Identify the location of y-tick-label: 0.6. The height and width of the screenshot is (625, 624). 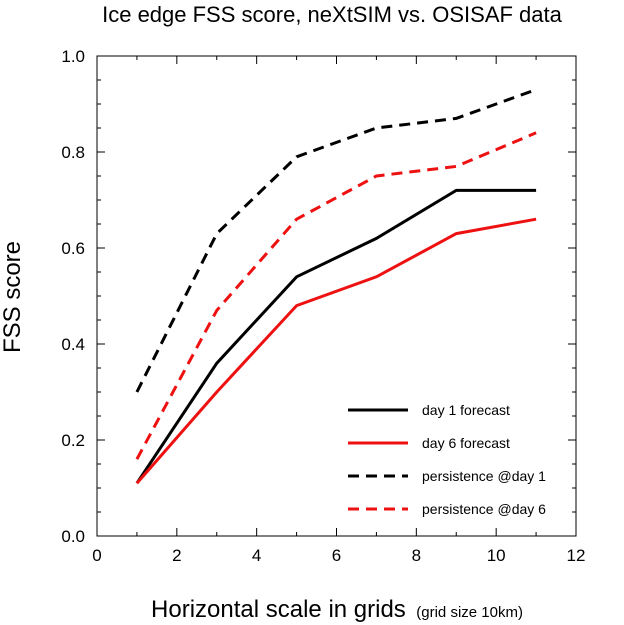
(73, 248).